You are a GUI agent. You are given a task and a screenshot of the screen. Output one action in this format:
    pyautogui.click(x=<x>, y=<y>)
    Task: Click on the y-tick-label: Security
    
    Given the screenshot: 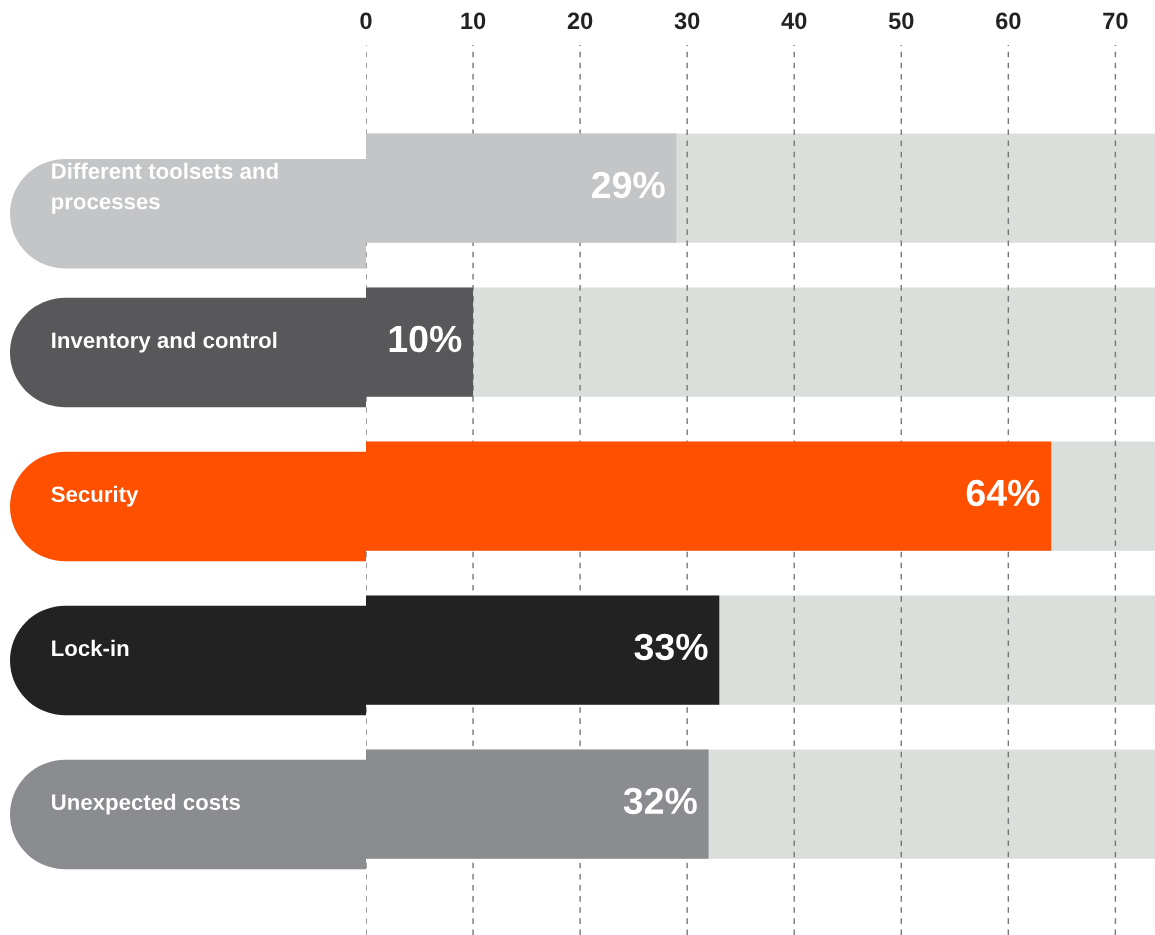 What is the action you would take?
    pyautogui.click(x=95, y=496)
    